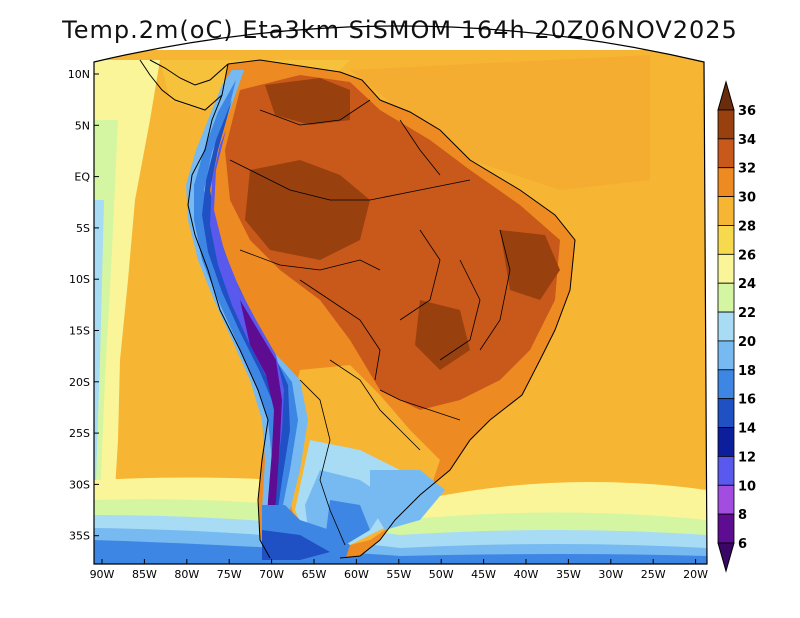 The height and width of the screenshot is (618, 800). What do you see at coordinates (229, 574) in the screenshot?
I see `lon-tick-label: 75W` at bounding box center [229, 574].